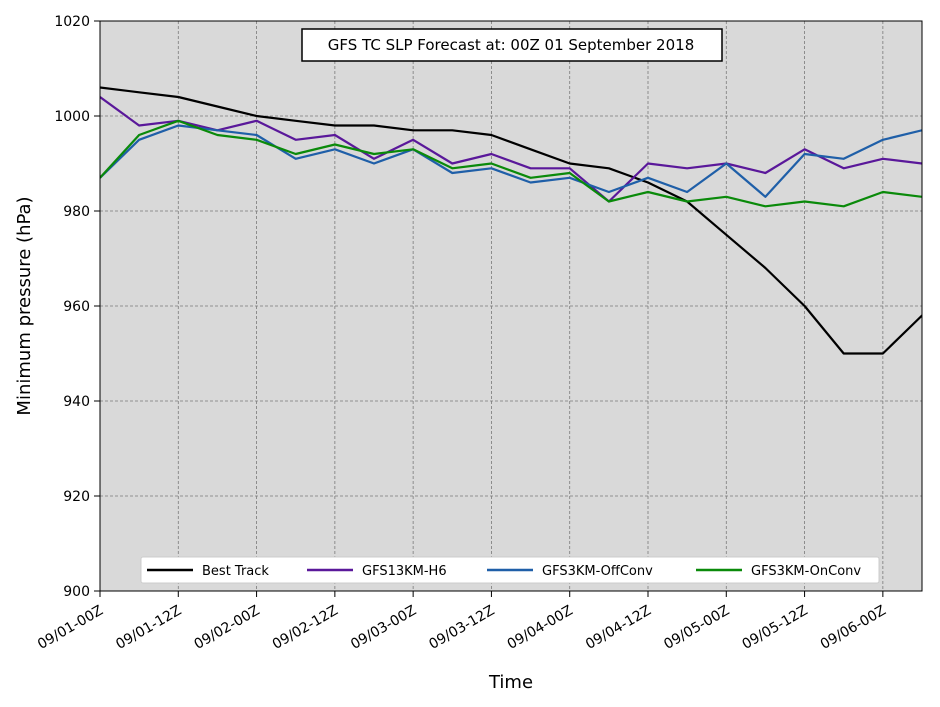 This screenshot has height=707, width=940. What do you see at coordinates (76, 497) in the screenshot?
I see `y-tick-label: 920` at bounding box center [76, 497].